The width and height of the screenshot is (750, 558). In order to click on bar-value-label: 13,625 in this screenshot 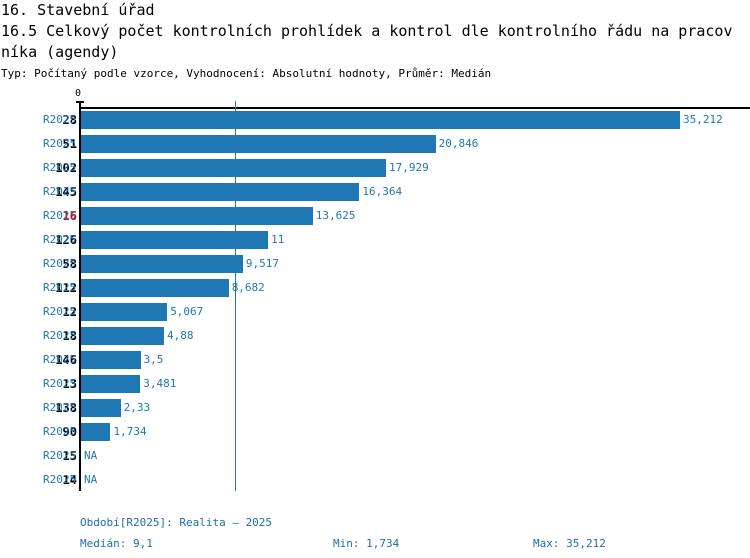, I will do `click(335, 215)`.